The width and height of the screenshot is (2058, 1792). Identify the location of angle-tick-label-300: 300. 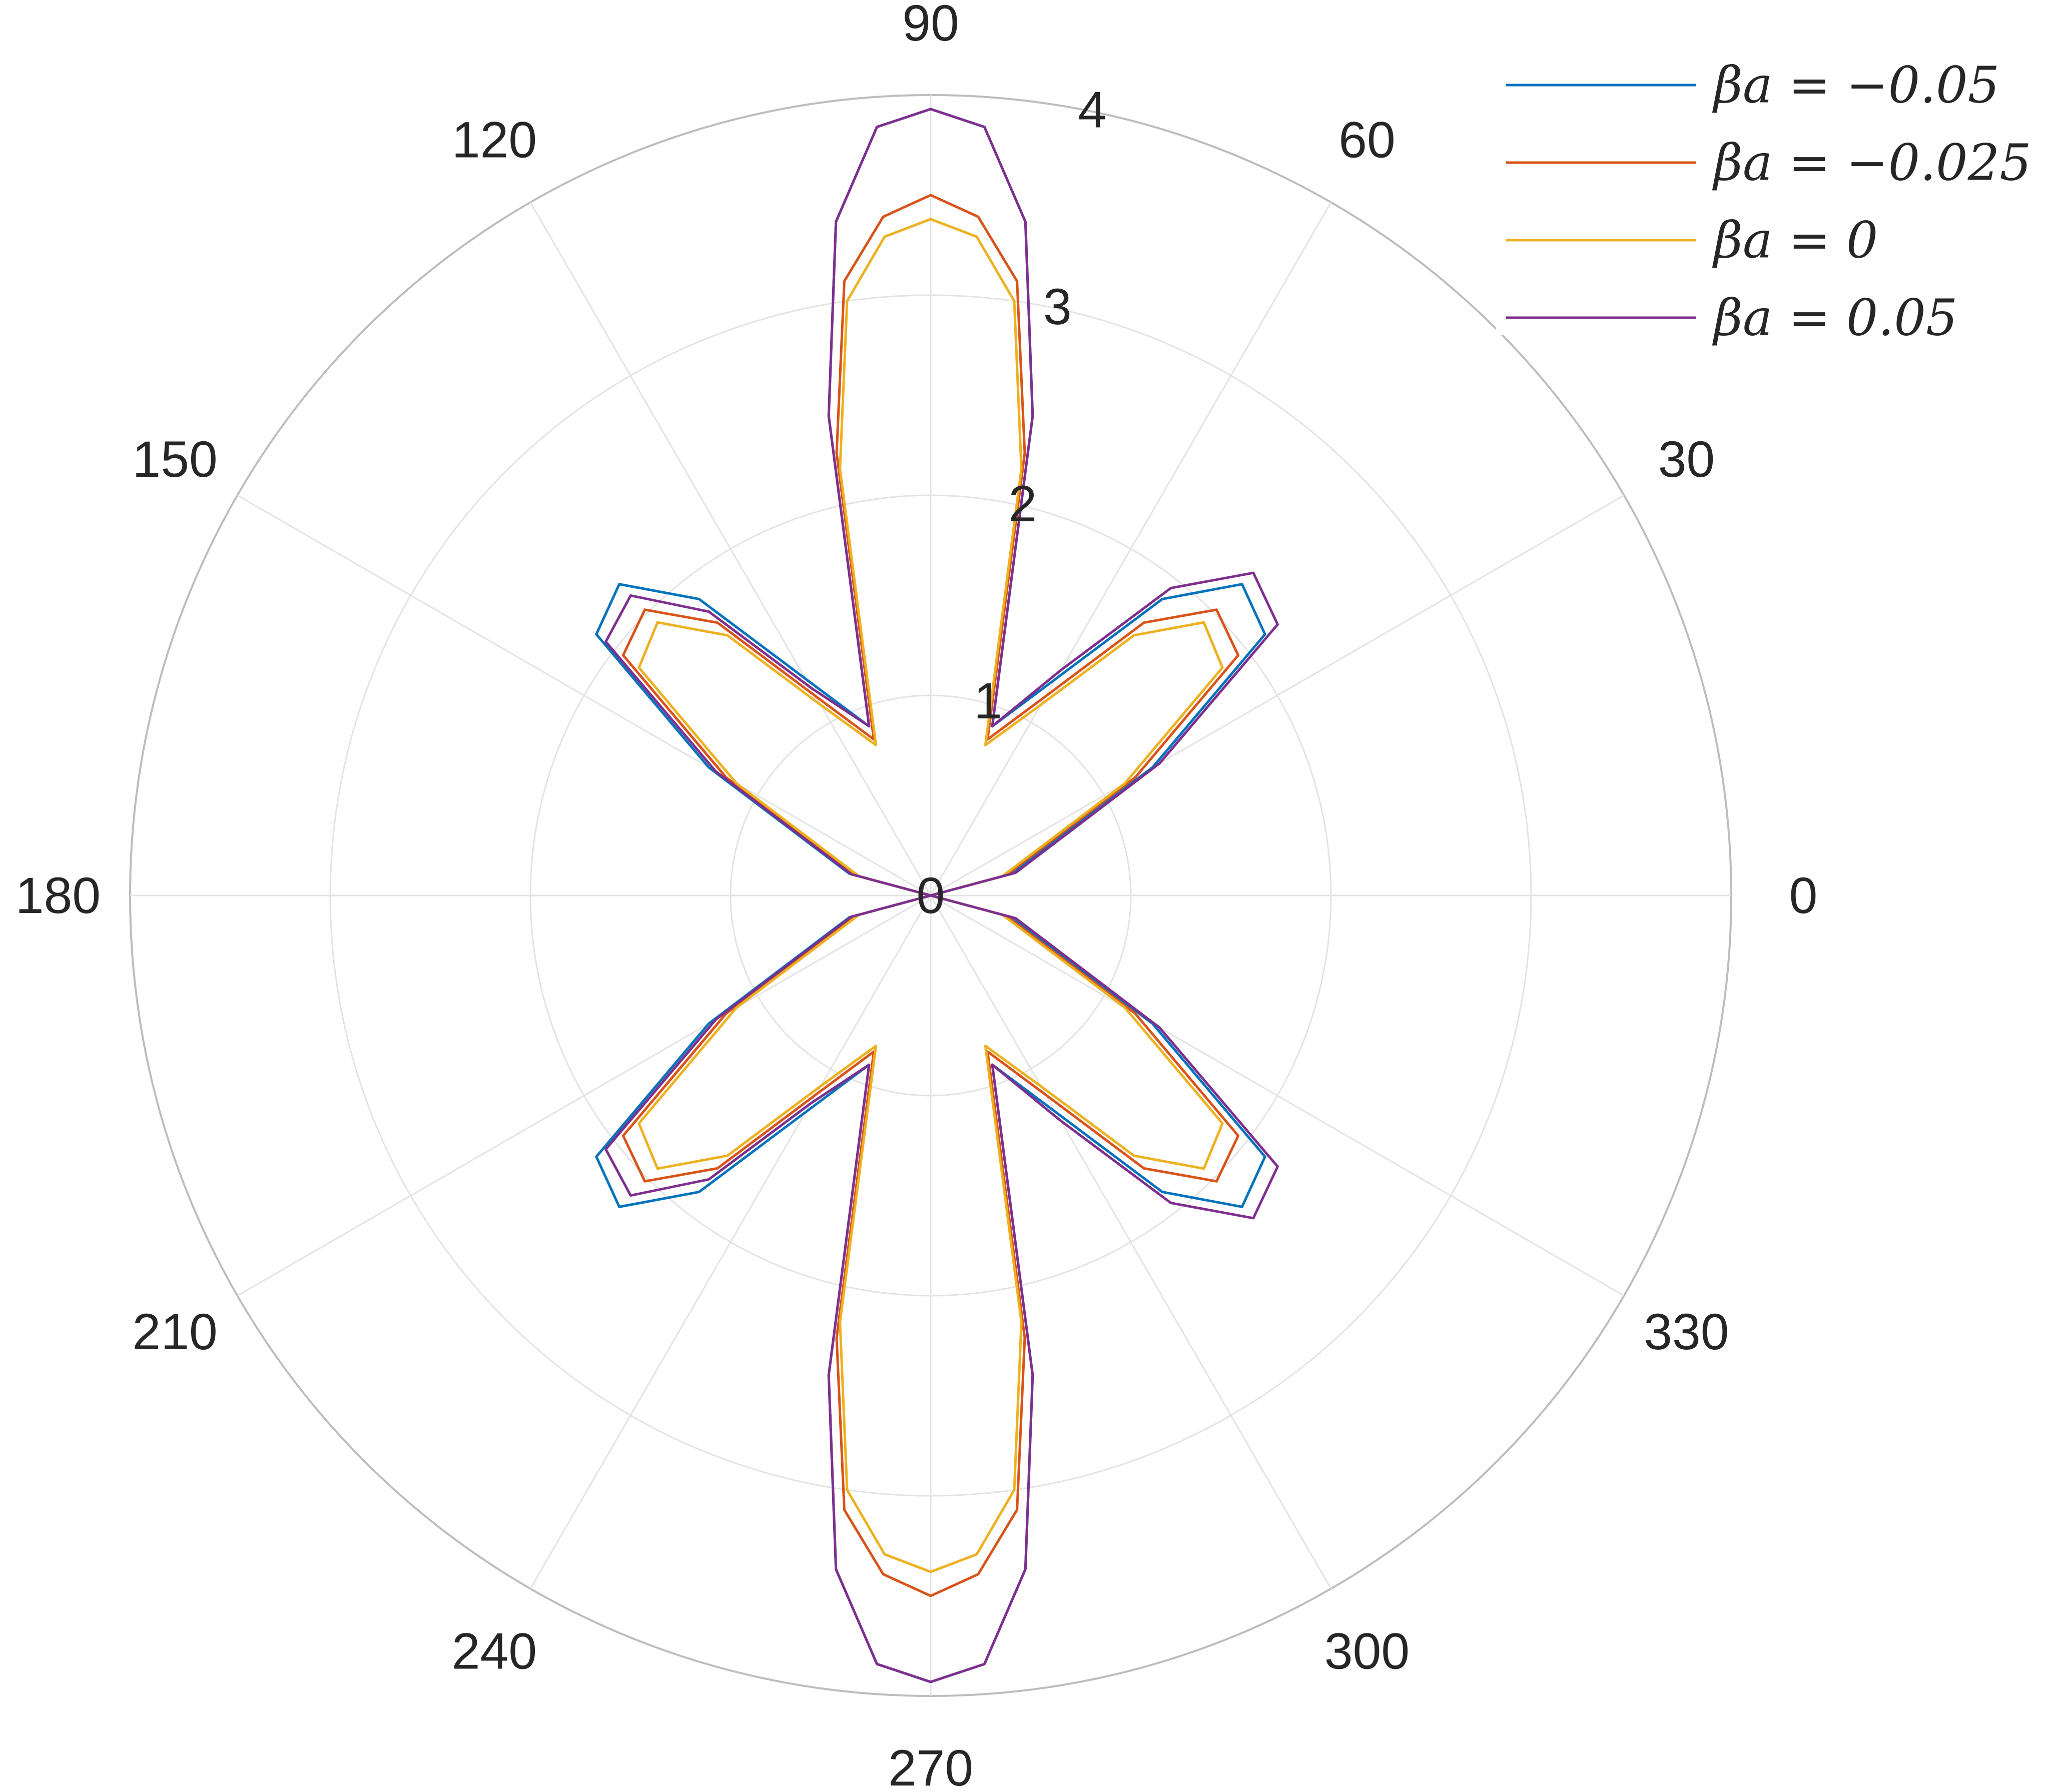
(1367, 1651).